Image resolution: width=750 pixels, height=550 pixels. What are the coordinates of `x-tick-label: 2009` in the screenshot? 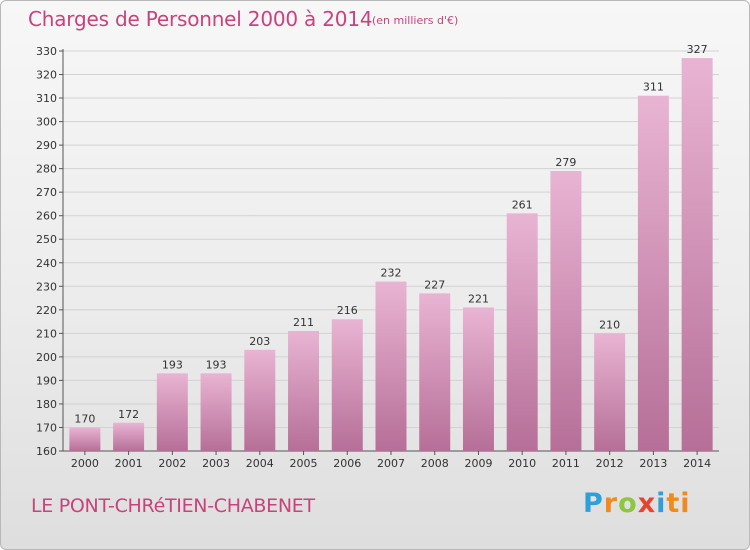 It's located at (478, 463).